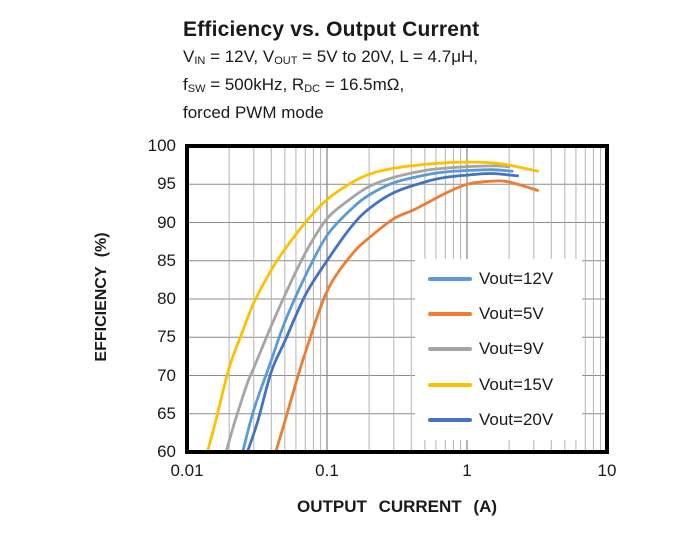 The height and width of the screenshot is (557, 691). I want to click on legend-label: Vout=5V, so click(511, 314).